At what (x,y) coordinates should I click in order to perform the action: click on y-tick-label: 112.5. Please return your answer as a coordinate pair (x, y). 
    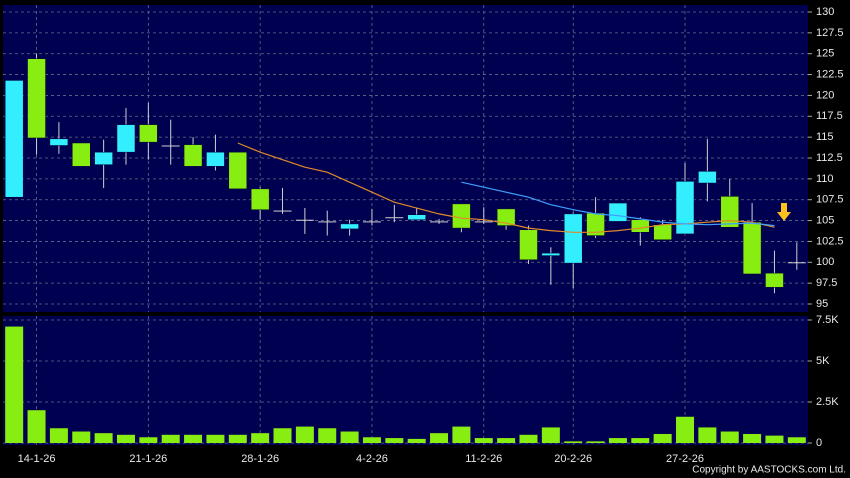
    Looking at the image, I should click on (829, 158).